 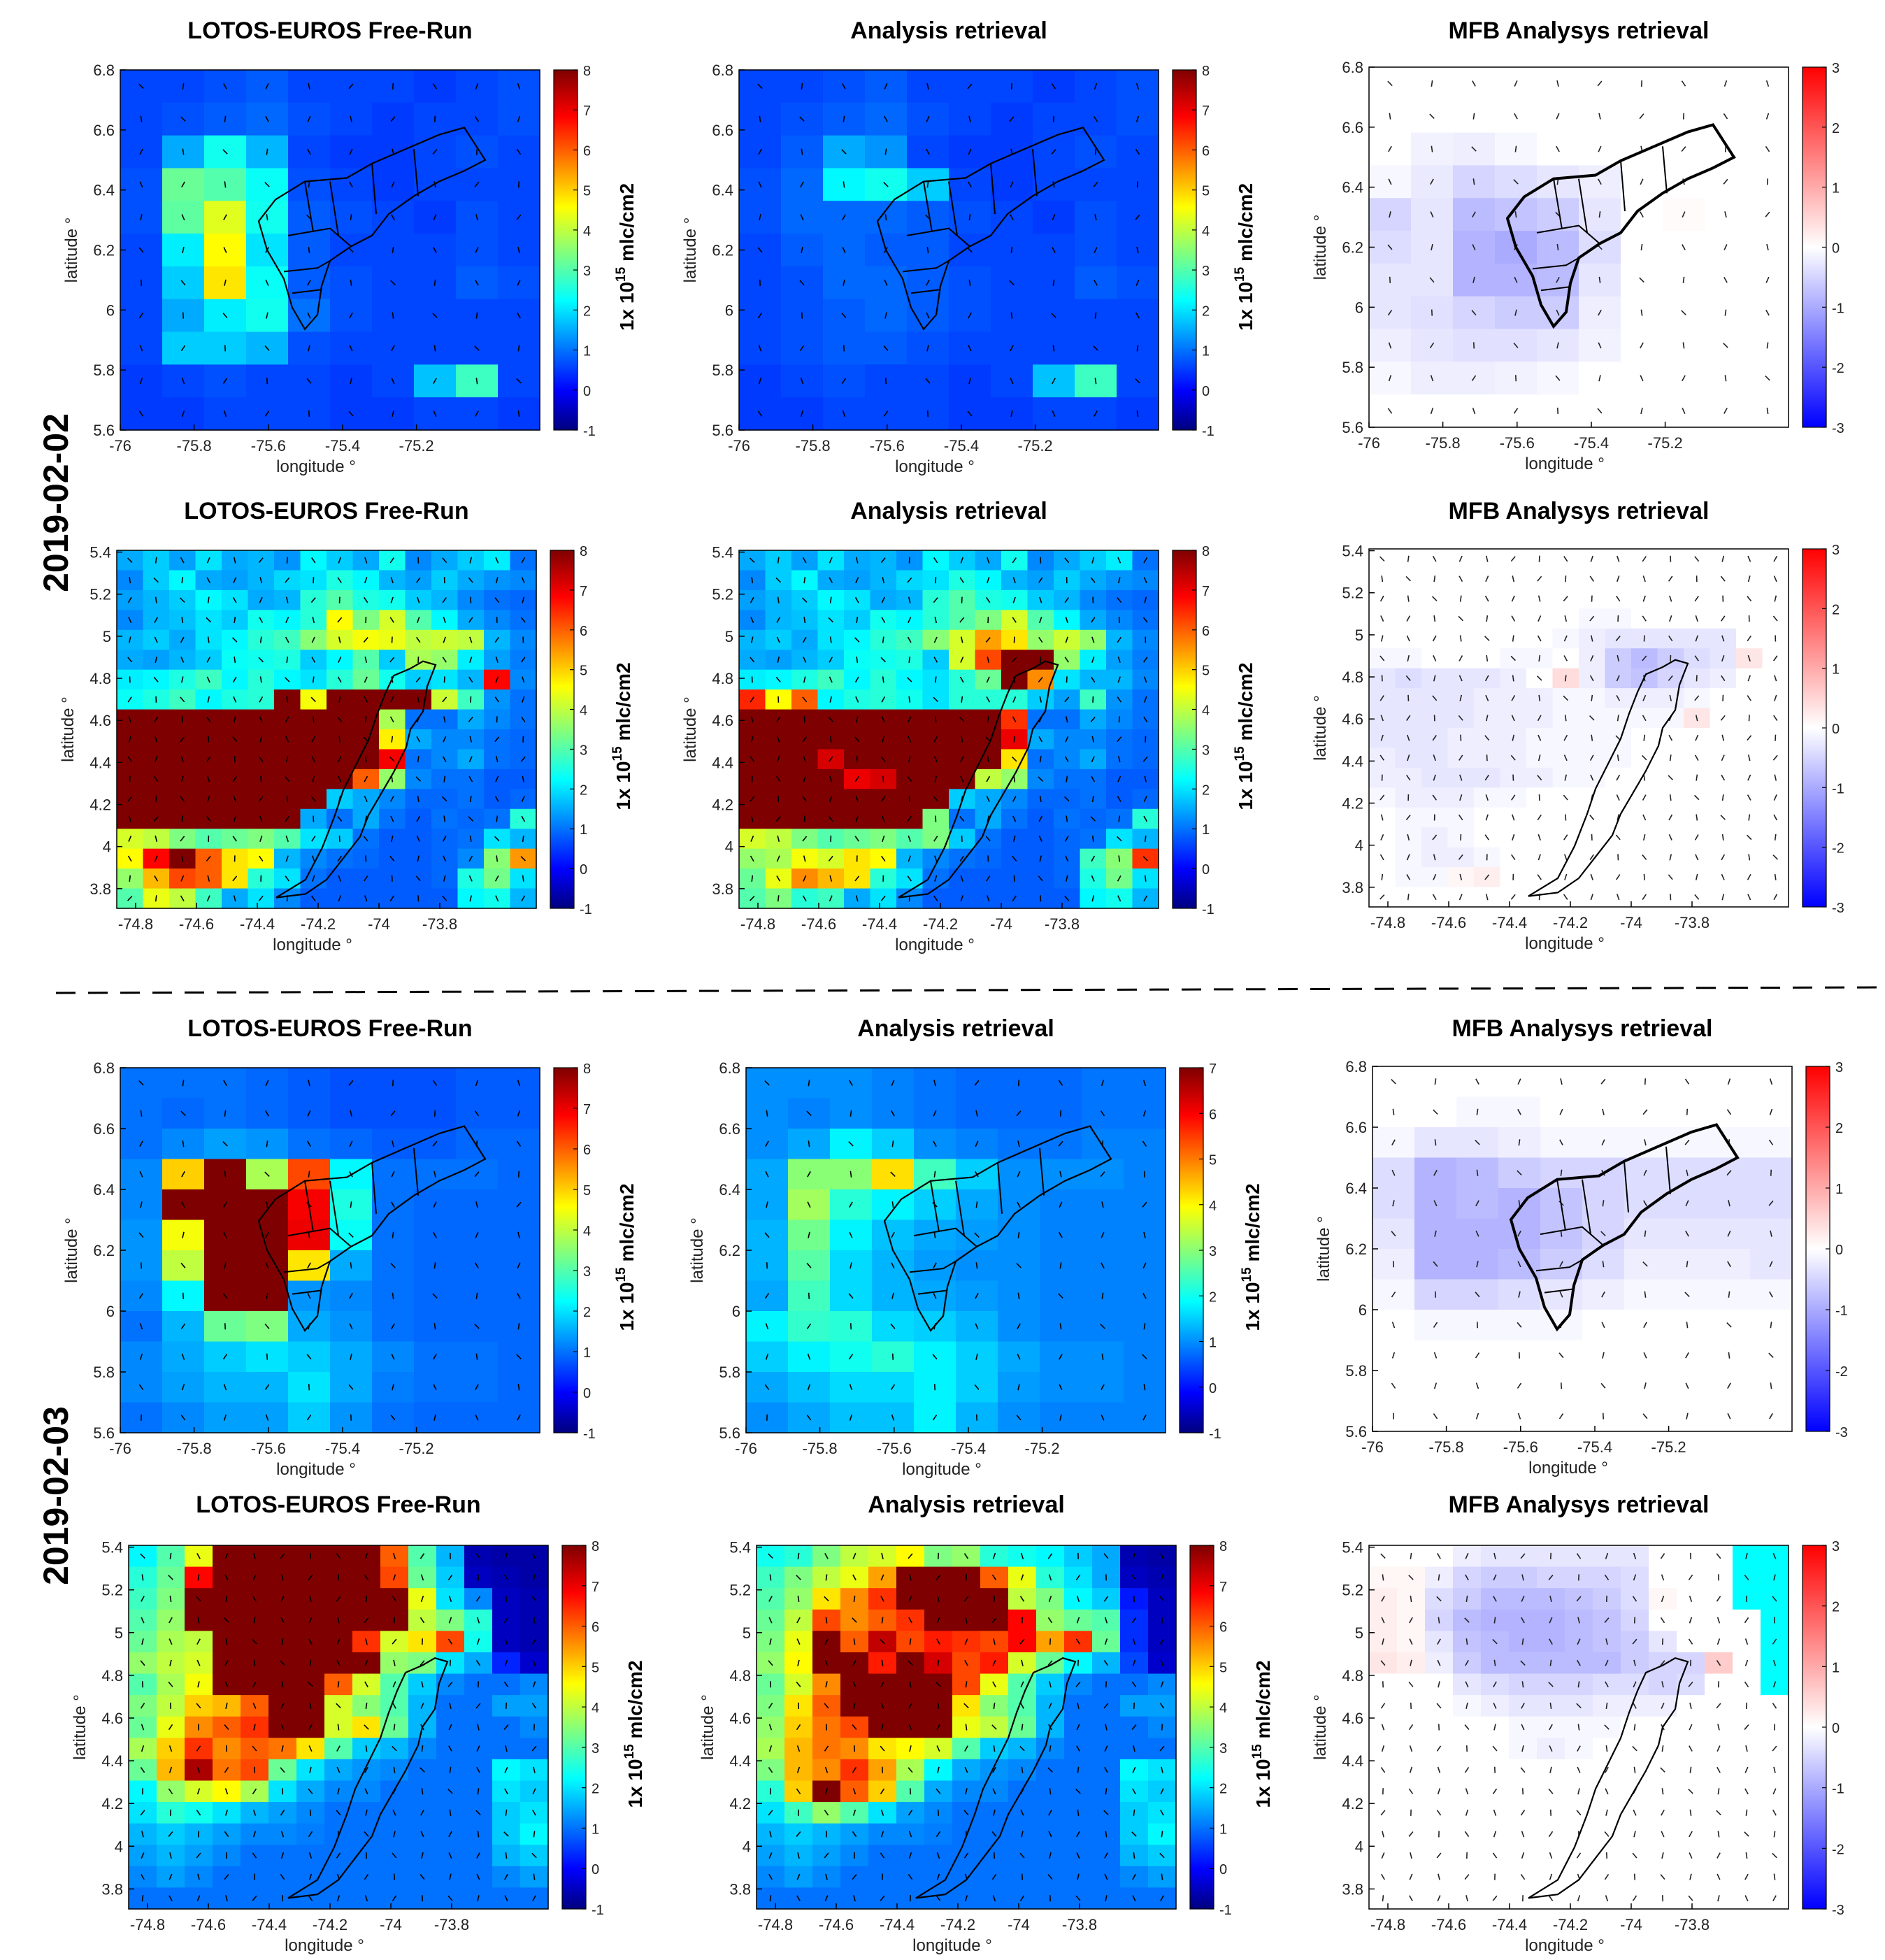 I want to click on y-tick-label: 4, so click(x=729, y=847).